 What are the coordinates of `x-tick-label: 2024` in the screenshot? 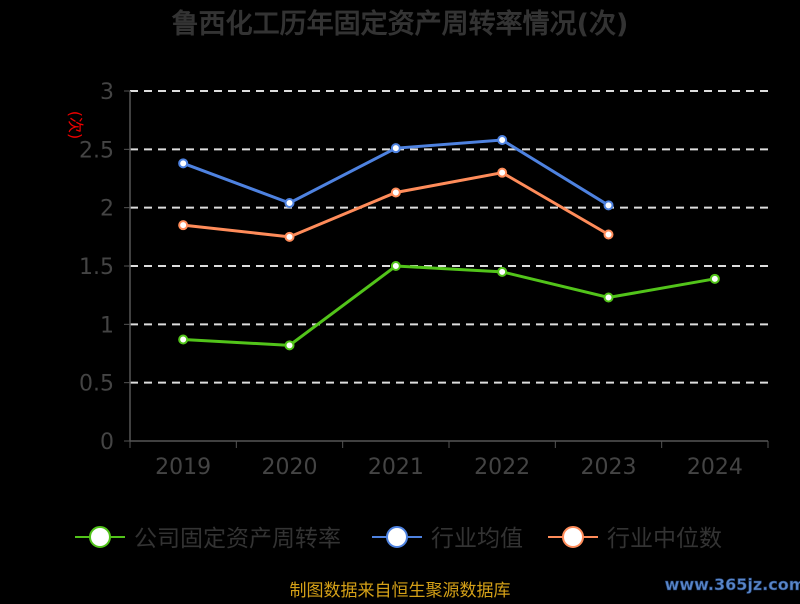 It's located at (715, 467).